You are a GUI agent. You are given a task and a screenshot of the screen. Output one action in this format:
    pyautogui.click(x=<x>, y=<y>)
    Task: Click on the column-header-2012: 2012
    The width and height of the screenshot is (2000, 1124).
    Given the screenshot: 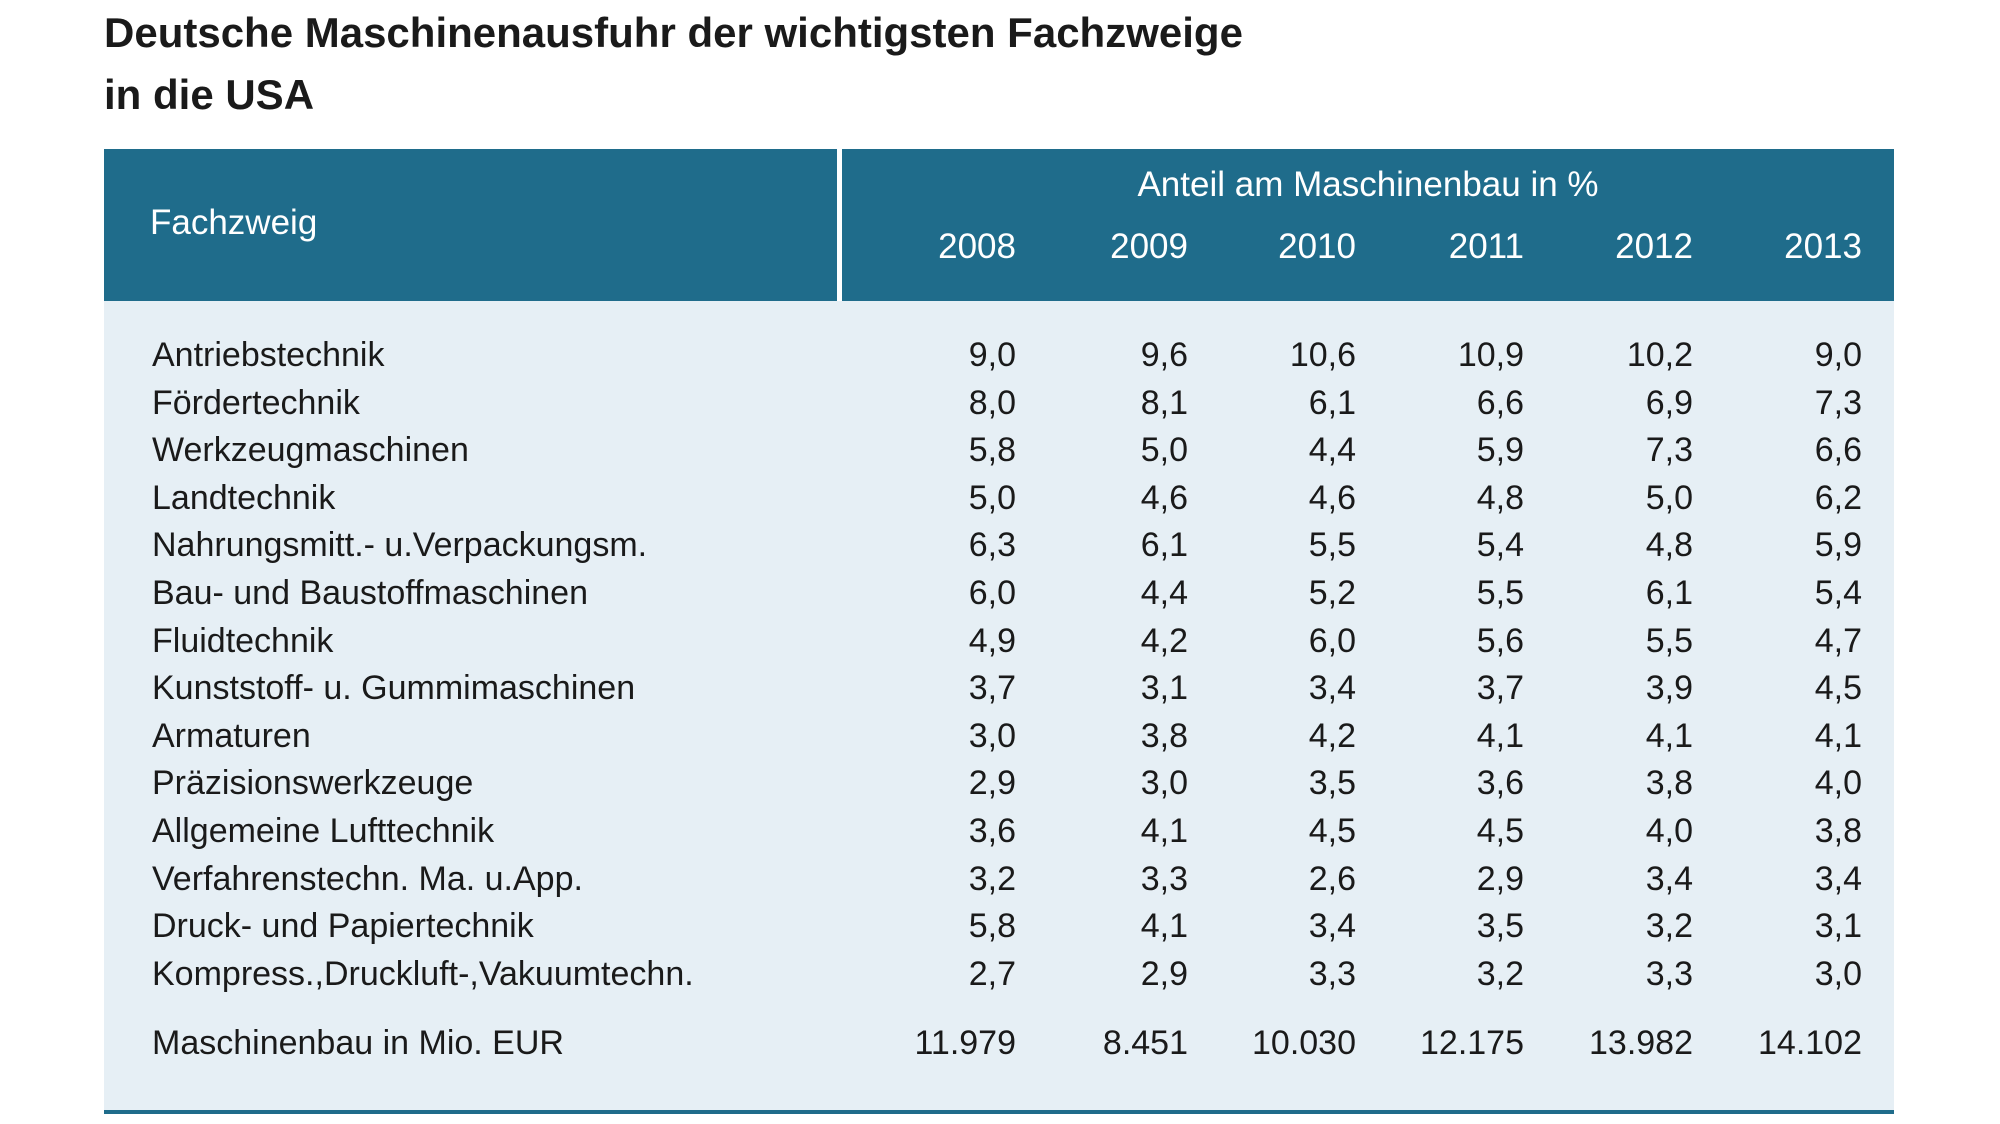 What is the action you would take?
    pyautogui.click(x=1654, y=246)
    